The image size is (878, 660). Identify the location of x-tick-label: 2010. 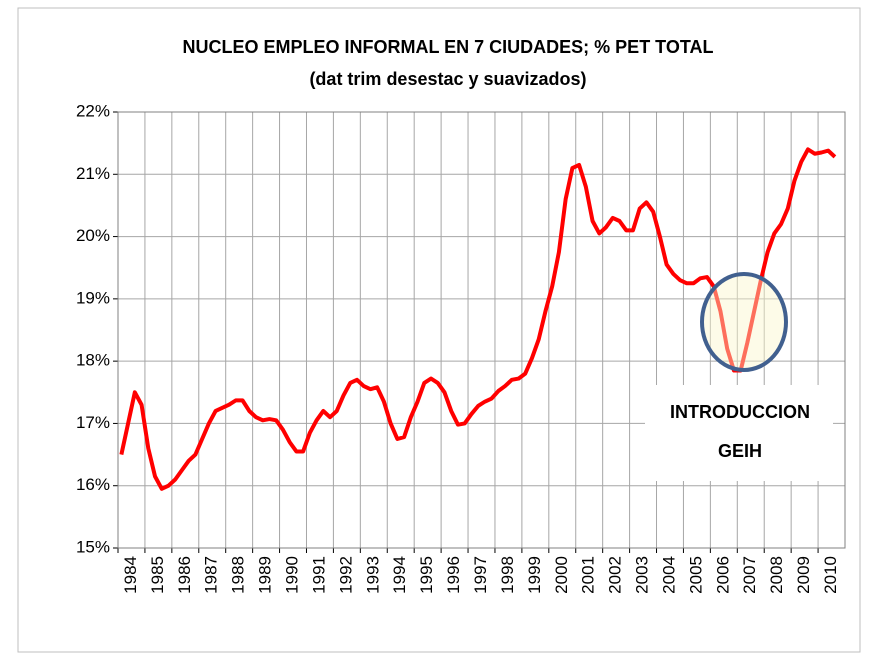
(830, 575).